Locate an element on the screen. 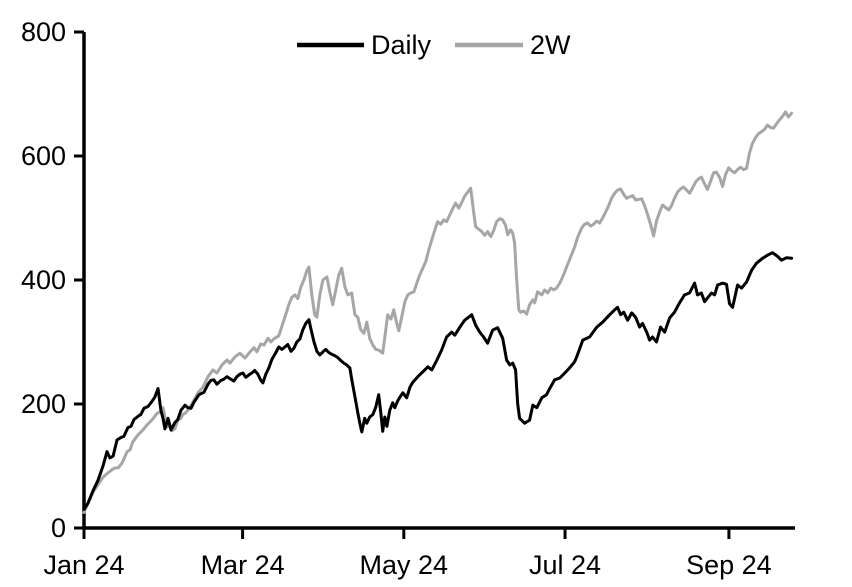  x-tick-label: May 24 is located at coordinates (404, 565).